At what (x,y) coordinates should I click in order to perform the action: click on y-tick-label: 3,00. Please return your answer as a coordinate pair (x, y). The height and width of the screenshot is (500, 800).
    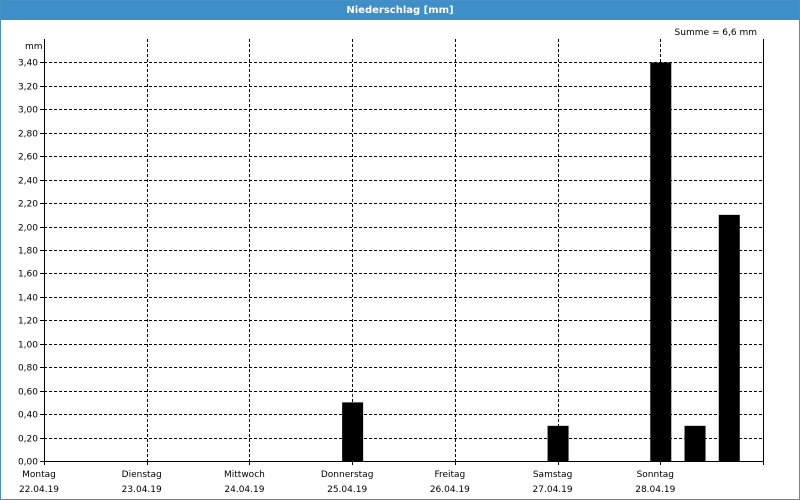
    Looking at the image, I should click on (28, 111).